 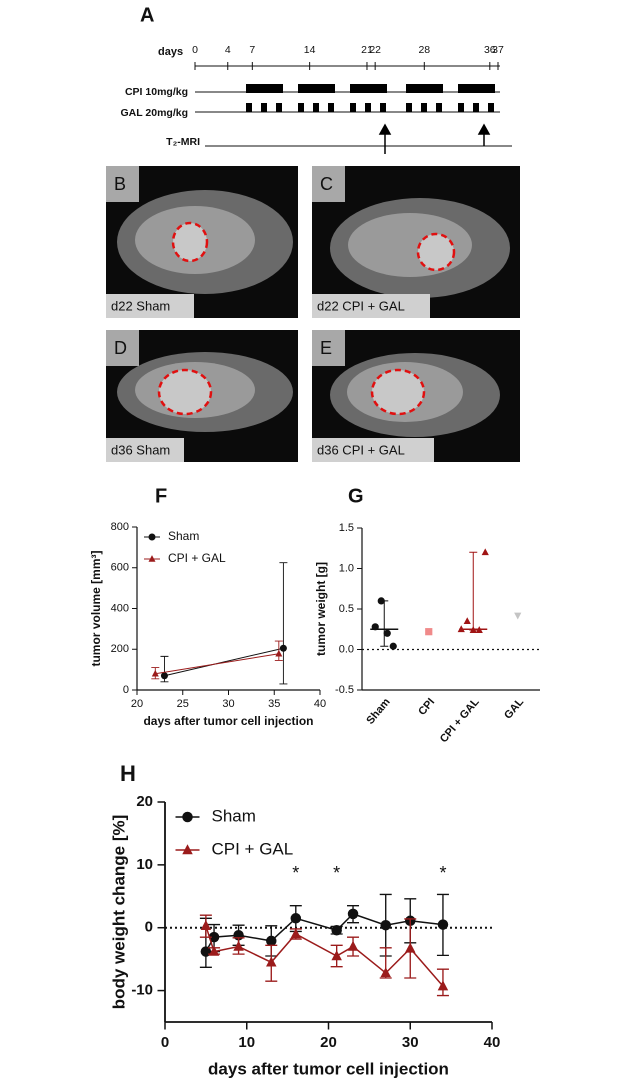 I want to click on day-label: 28, so click(x=424, y=50).